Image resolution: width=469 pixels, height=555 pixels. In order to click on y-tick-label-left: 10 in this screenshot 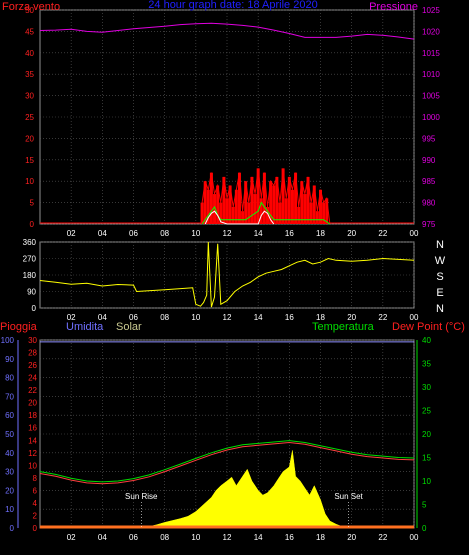, I will do `click(29, 181)`.